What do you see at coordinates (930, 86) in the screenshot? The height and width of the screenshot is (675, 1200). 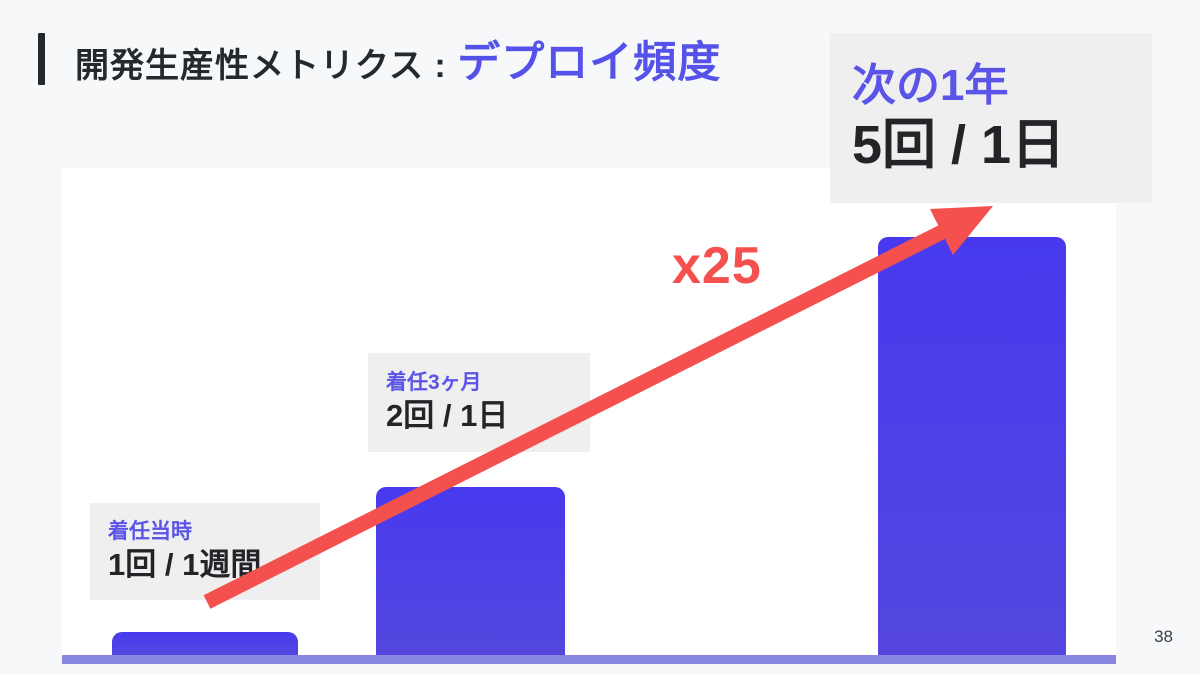 I see `milestone-period: 次の1年` at bounding box center [930, 86].